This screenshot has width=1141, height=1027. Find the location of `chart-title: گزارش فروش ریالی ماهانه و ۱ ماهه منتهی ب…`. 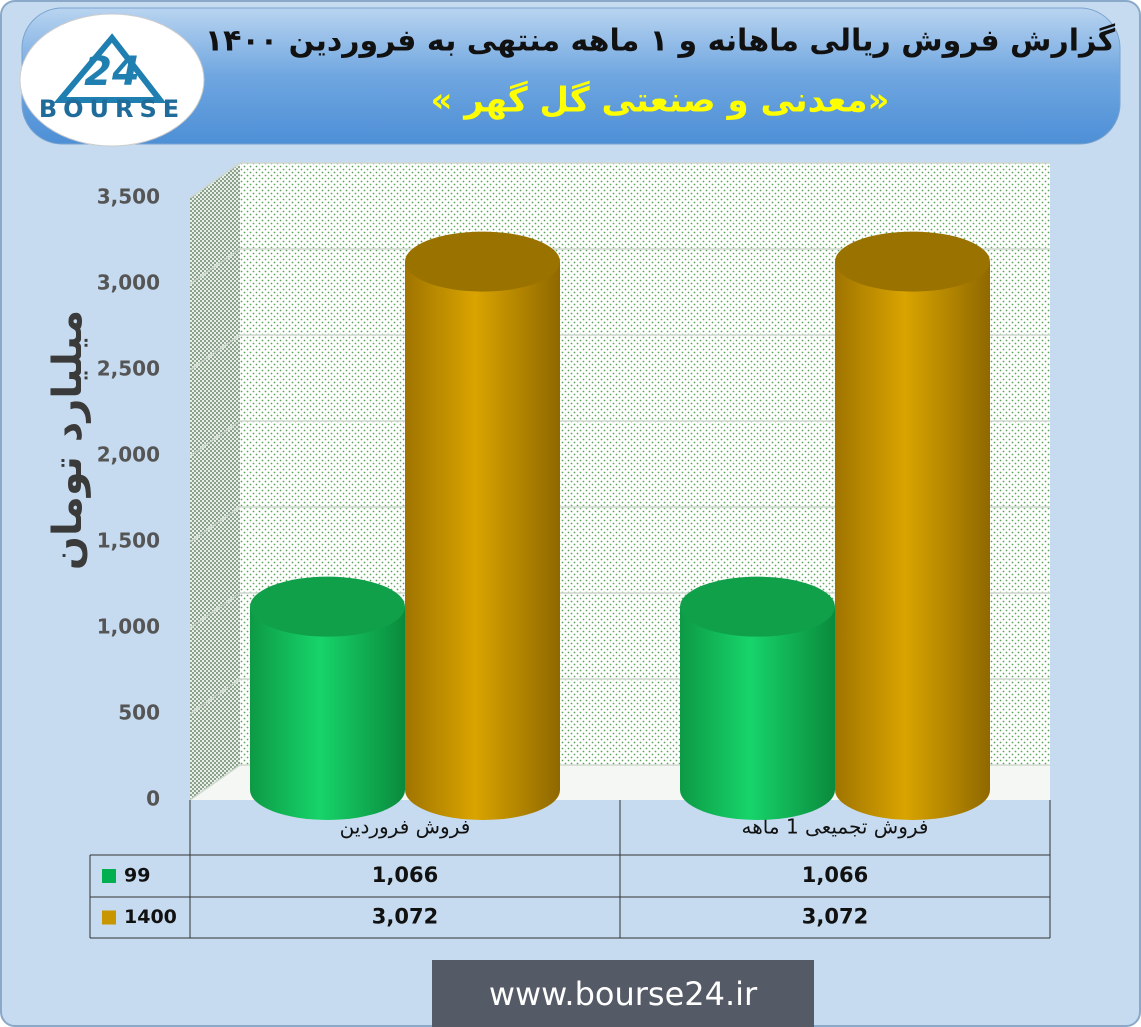

chart-title: گزارش فروش ریالی ماهانه و ۱ ماهه منتهی ب… is located at coordinates (660, 41).